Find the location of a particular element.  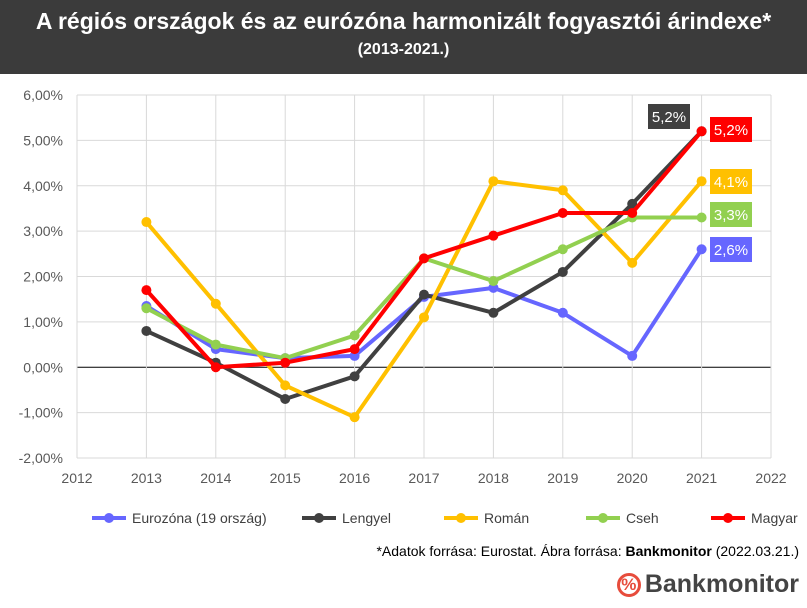

percent-icon: % is located at coordinates (628, 584).